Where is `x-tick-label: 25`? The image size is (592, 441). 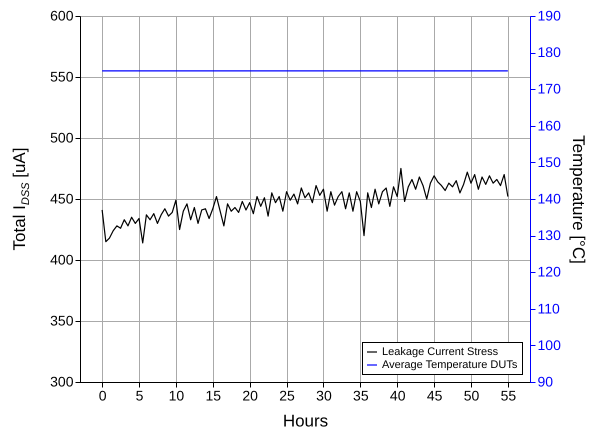 x-tick-label: 25 is located at coordinates (287, 396).